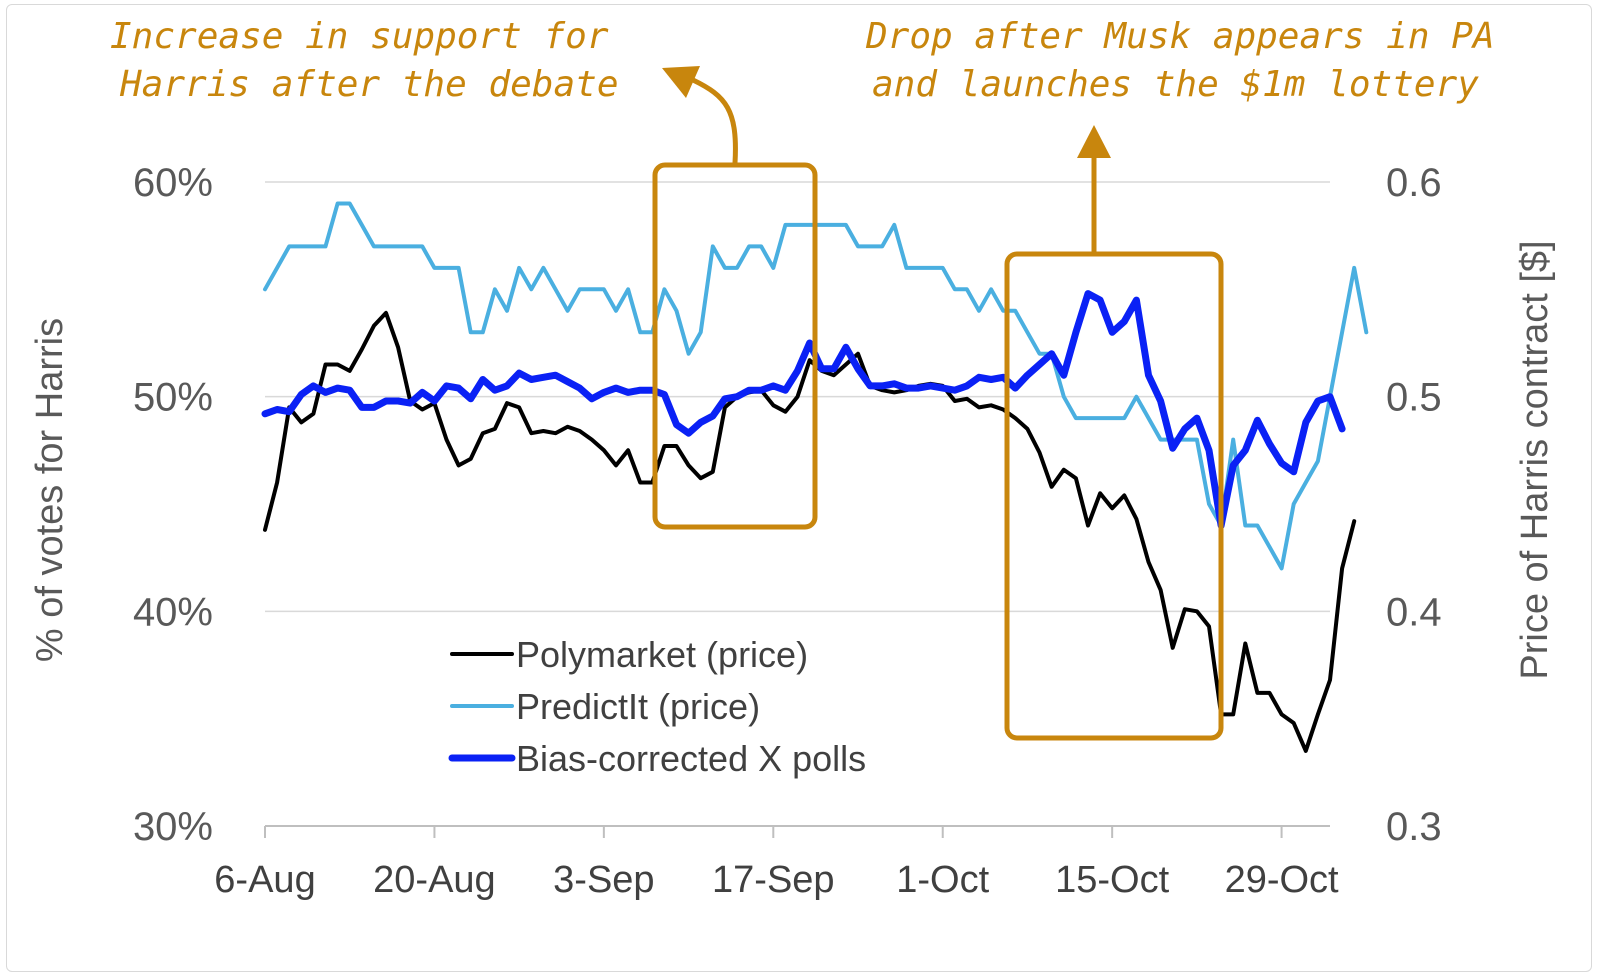 The width and height of the screenshot is (1600, 978). Describe the element at coordinates (1112, 880) in the screenshot. I see `x-tick-label: 15-Oct` at that location.